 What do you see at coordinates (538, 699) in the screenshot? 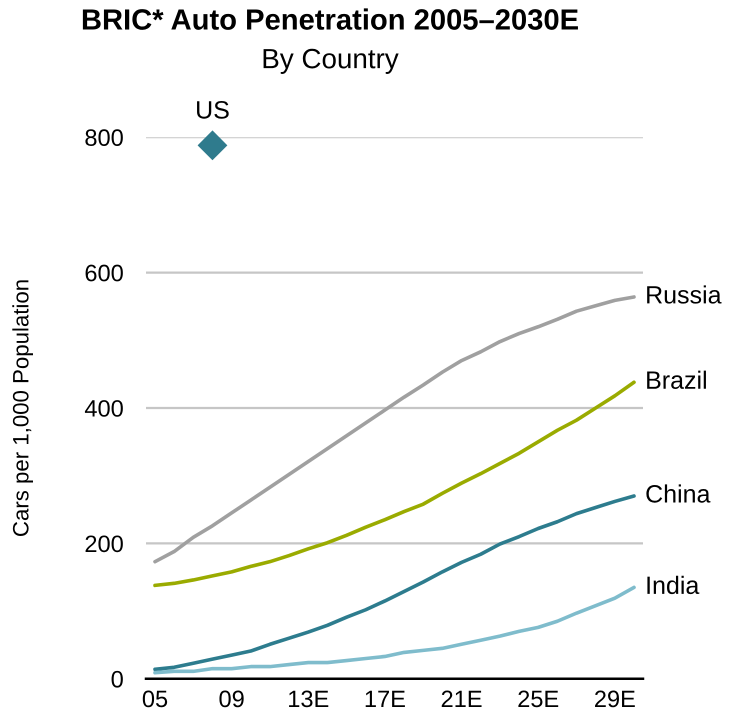
I see `x-tick-label: 25E` at bounding box center [538, 699].